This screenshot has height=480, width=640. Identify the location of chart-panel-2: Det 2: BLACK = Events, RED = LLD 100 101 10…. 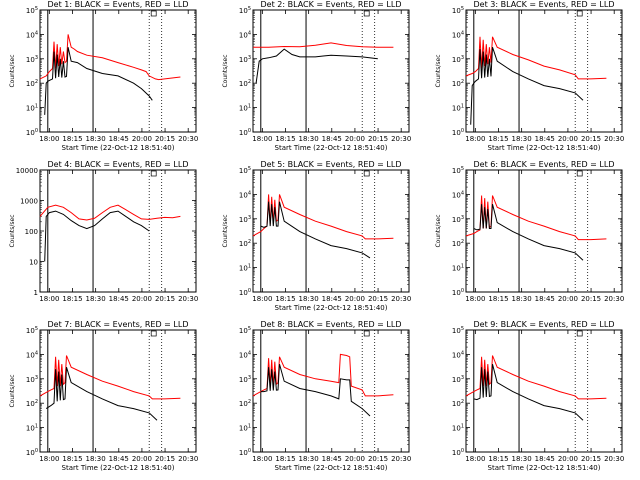
(316, 76).